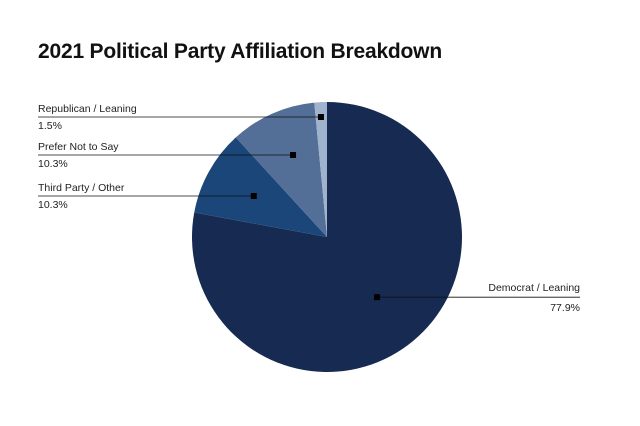  I want to click on callout-democrat-leaning: Democrat / Leaning 77.9%, so click(477, 298).